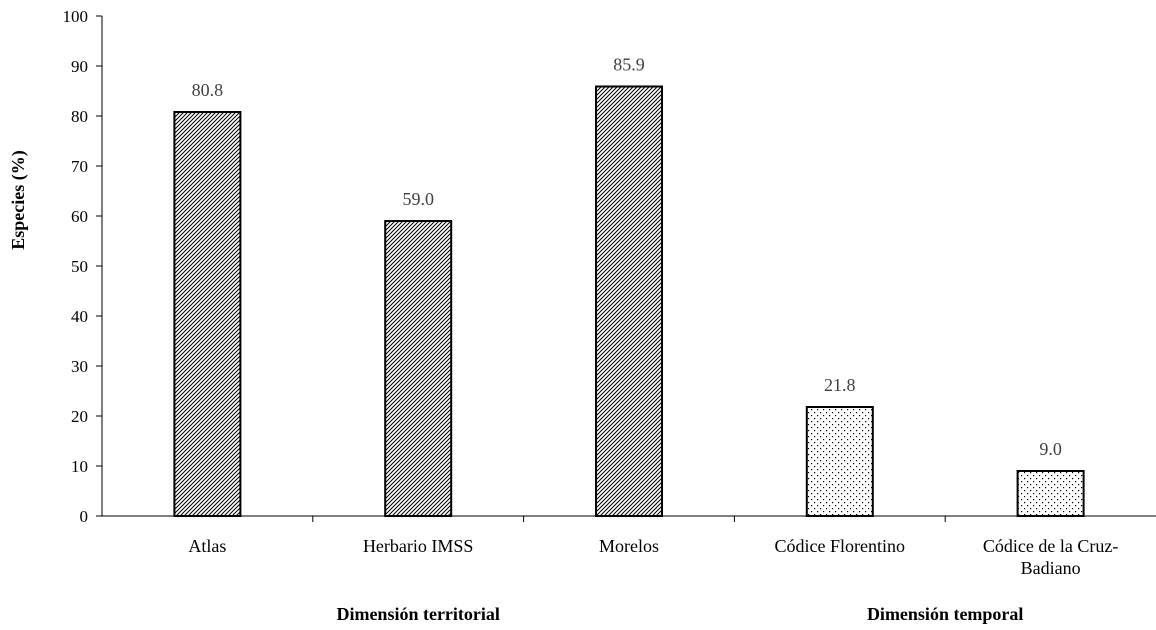 The image size is (1156, 630). Describe the element at coordinates (84, 516) in the screenshot. I see `y-tick-label: 0` at that location.